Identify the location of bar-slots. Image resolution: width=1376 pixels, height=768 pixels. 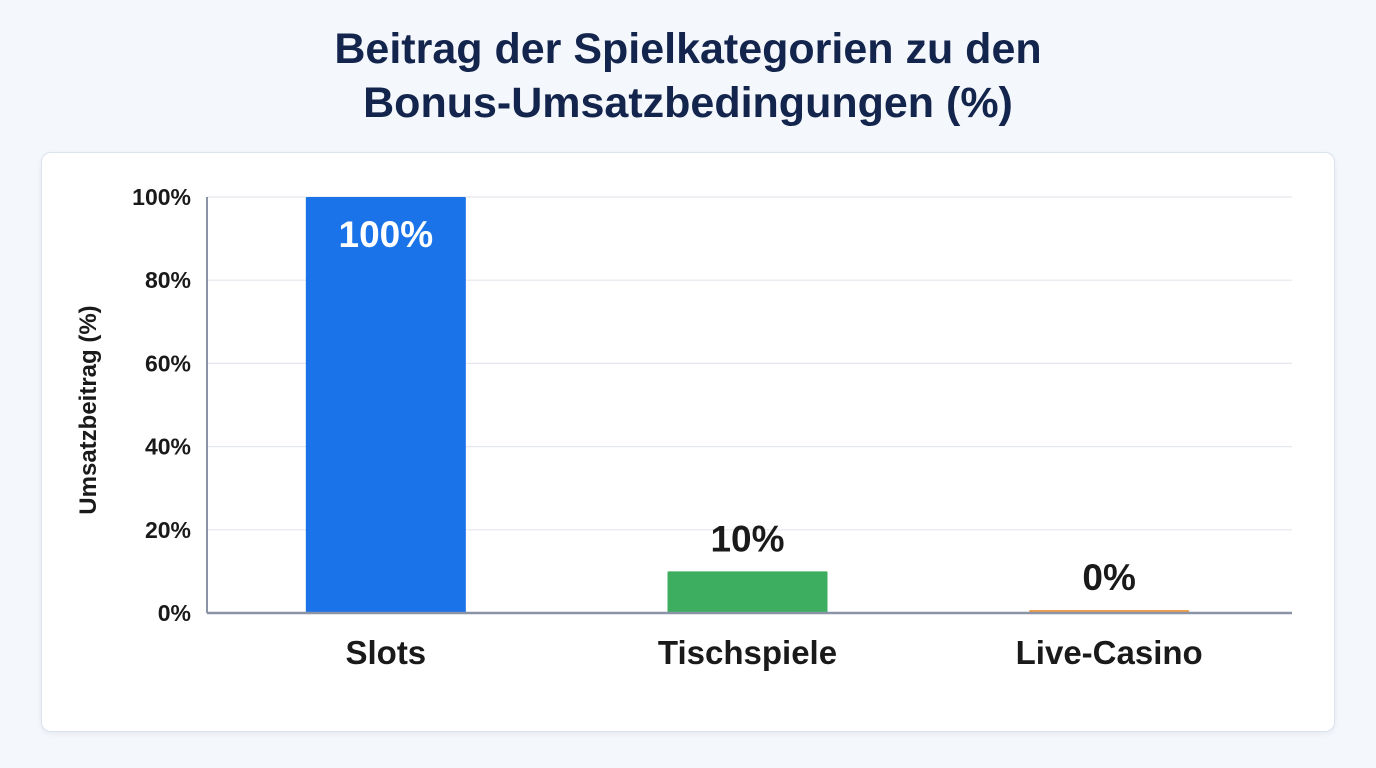
(385, 405).